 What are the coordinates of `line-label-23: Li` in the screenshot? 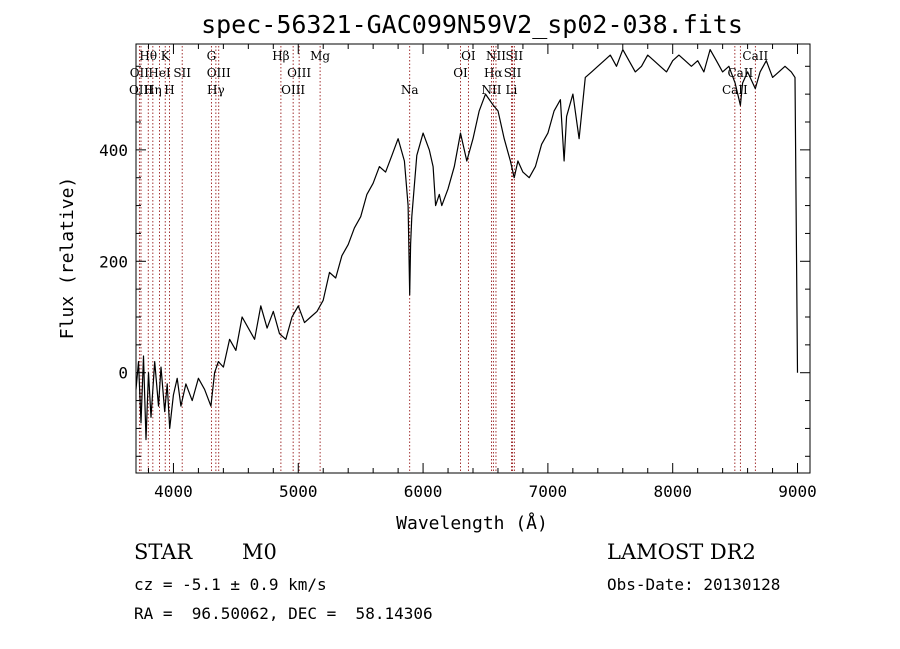 It's located at (512, 90).